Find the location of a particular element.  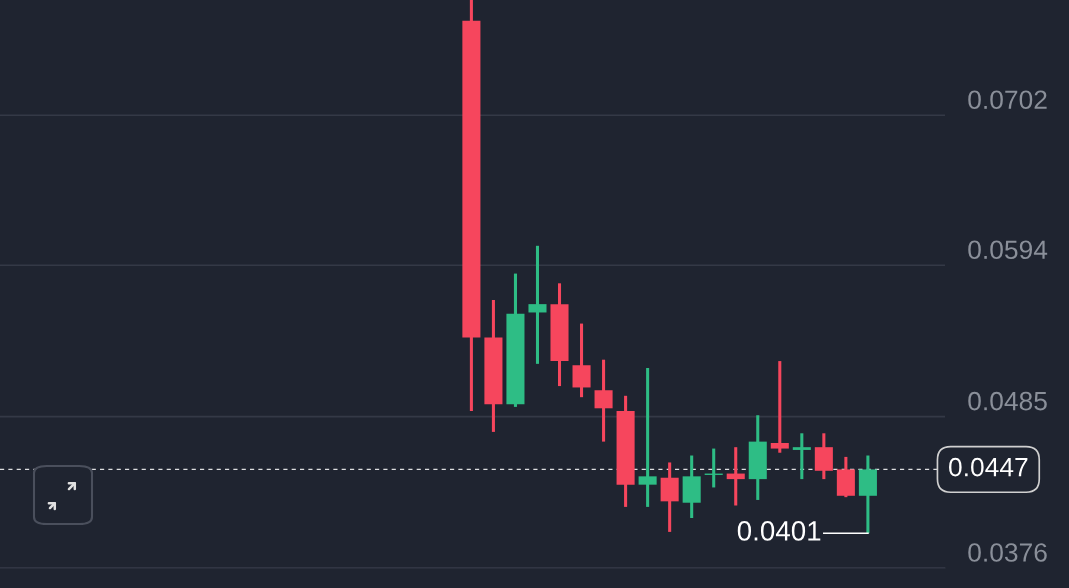

y-tick-label: 0.0376 is located at coordinates (1007, 552).